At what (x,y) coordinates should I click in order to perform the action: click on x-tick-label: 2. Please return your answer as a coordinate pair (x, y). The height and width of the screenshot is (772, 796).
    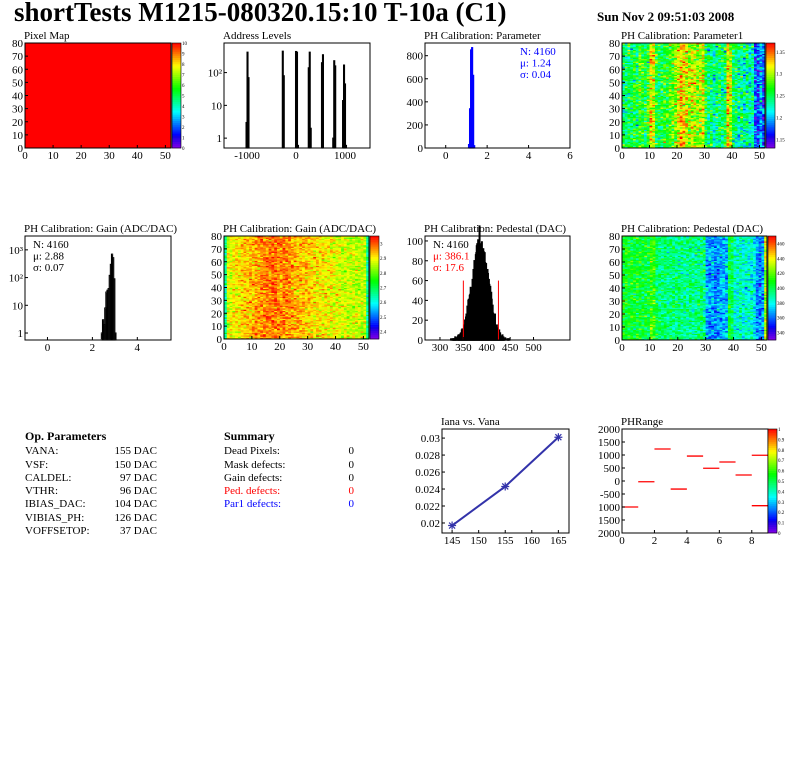
    Looking at the image, I should click on (93, 348).